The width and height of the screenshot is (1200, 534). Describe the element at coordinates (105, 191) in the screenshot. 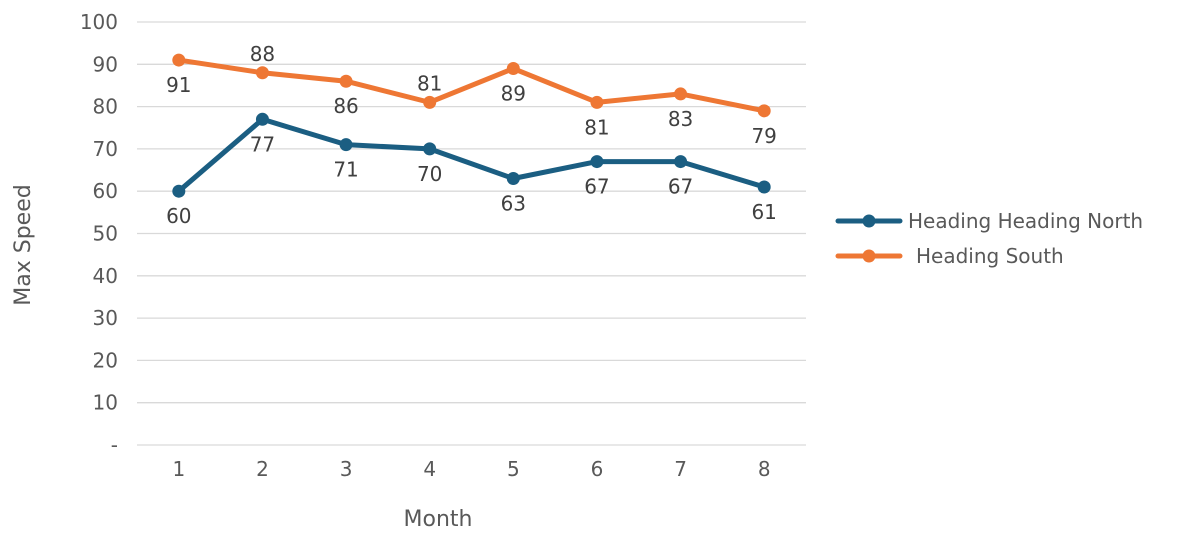

I see `y-tick-label: 60` at that location.